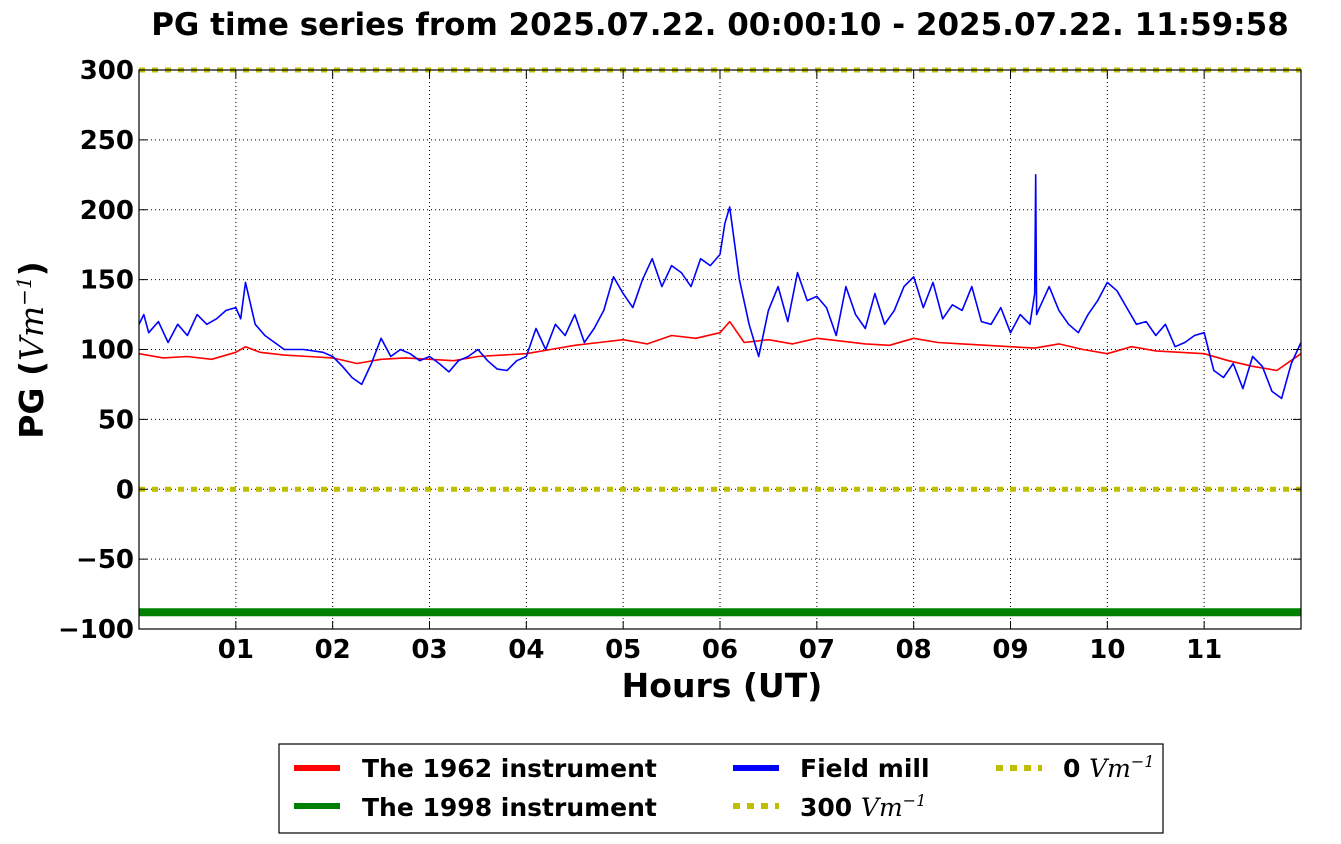 The width and height of the screenshot is (1341, 844). Describe the element at coordinates (720, 650) in the screenshot. I see `x-tick-label: 06` at that location.